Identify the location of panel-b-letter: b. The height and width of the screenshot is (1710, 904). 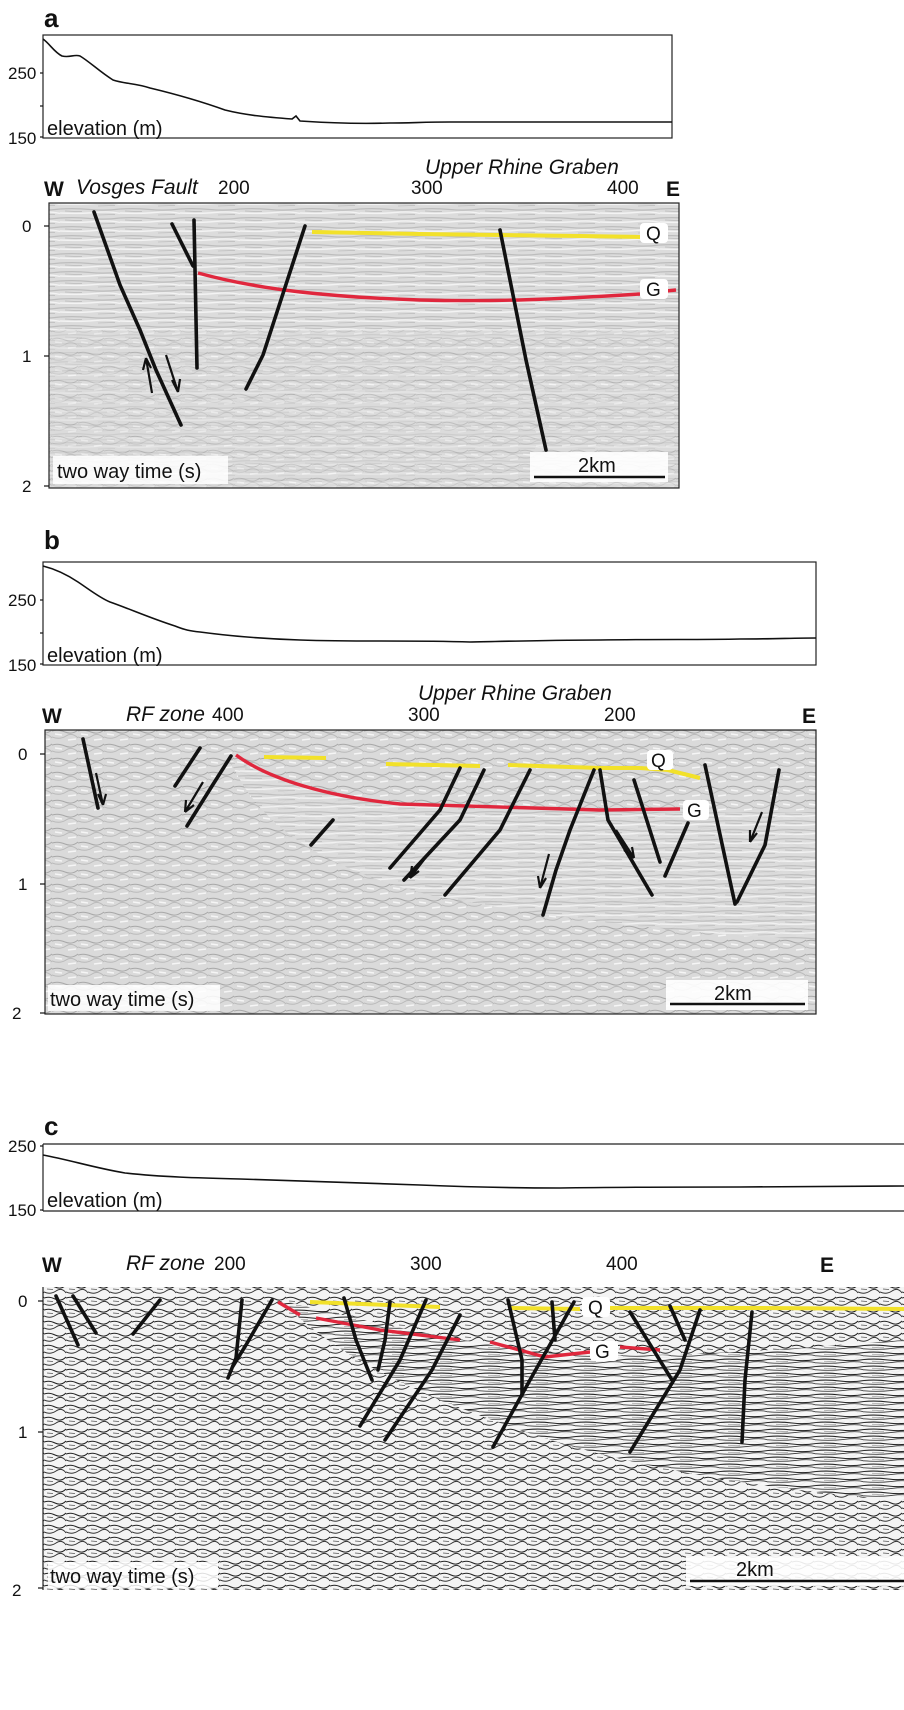
(52, 540).